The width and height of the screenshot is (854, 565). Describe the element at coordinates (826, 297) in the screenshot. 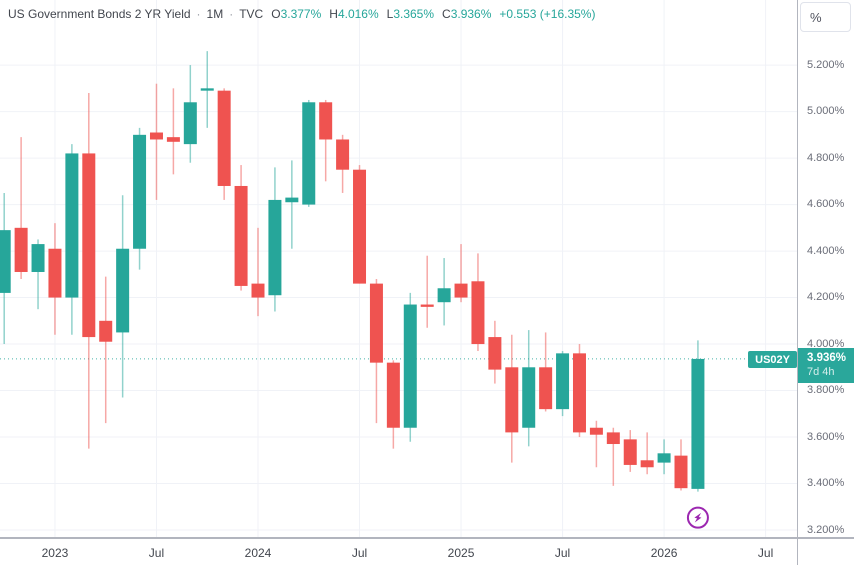

I see `price-tick-label: 4.200%` at that location.